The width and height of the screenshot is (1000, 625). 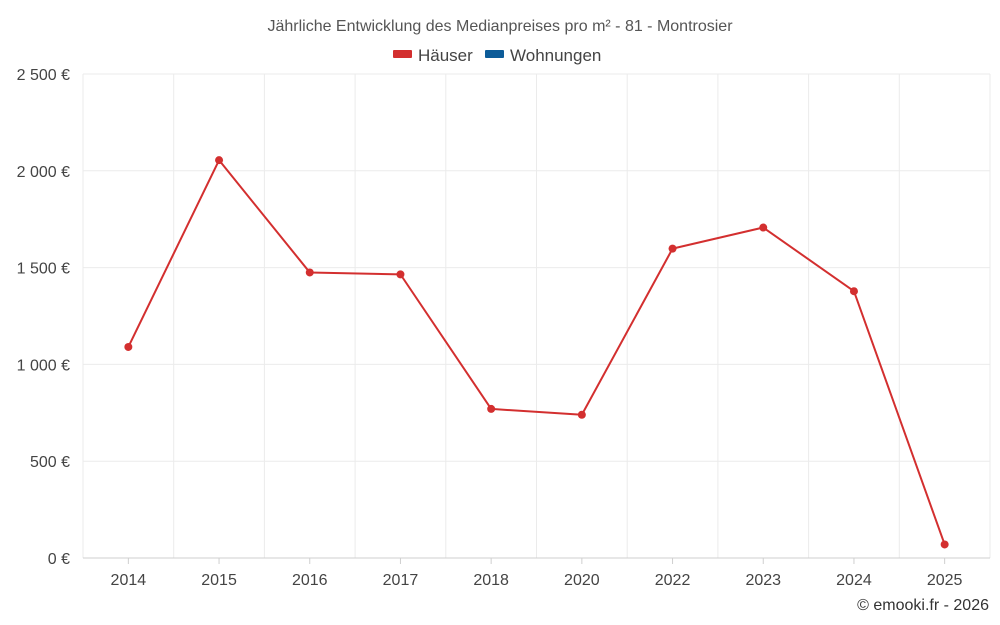 I want to click on x-tick-label: 2022, so click(x=673, y=580).